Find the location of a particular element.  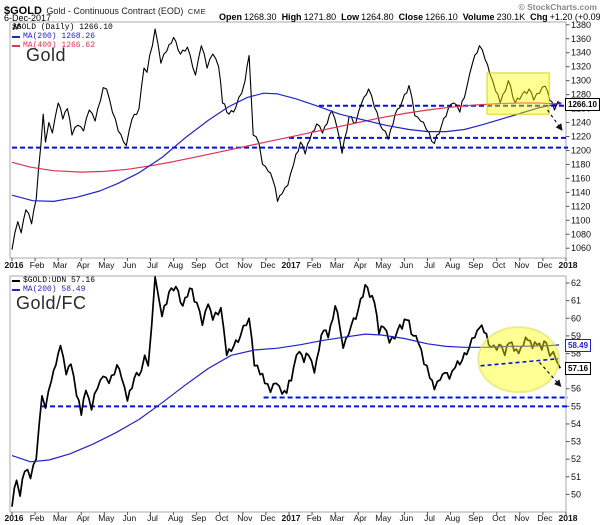

legend-top-ma-1: MA(400) 1266.62 is located at coordinates (62, 45).